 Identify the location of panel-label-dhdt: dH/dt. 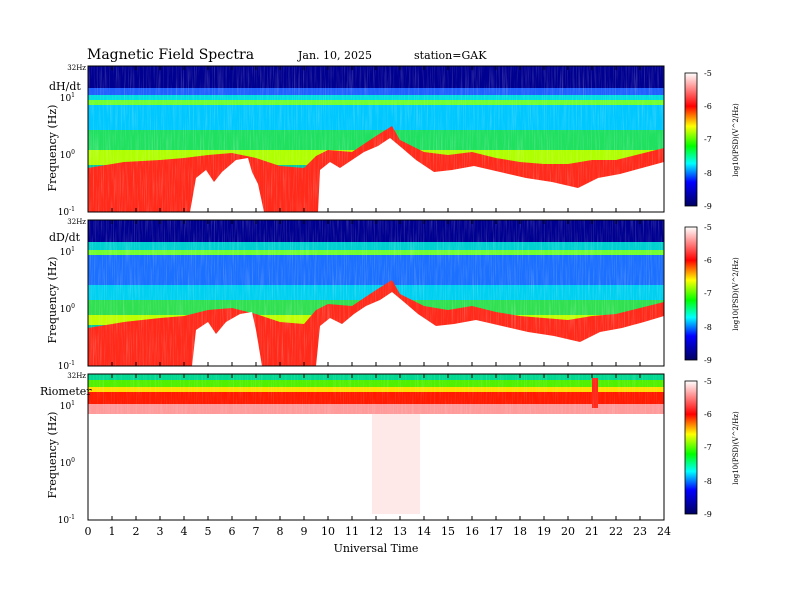
(65, 86).